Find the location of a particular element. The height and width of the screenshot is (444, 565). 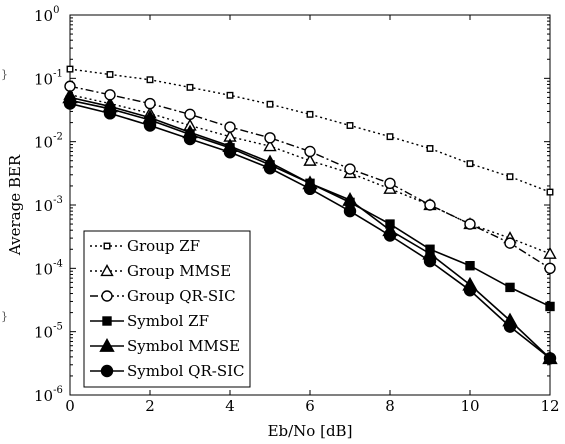

x-tick-label: 12 is located at coordinates (549, 406).